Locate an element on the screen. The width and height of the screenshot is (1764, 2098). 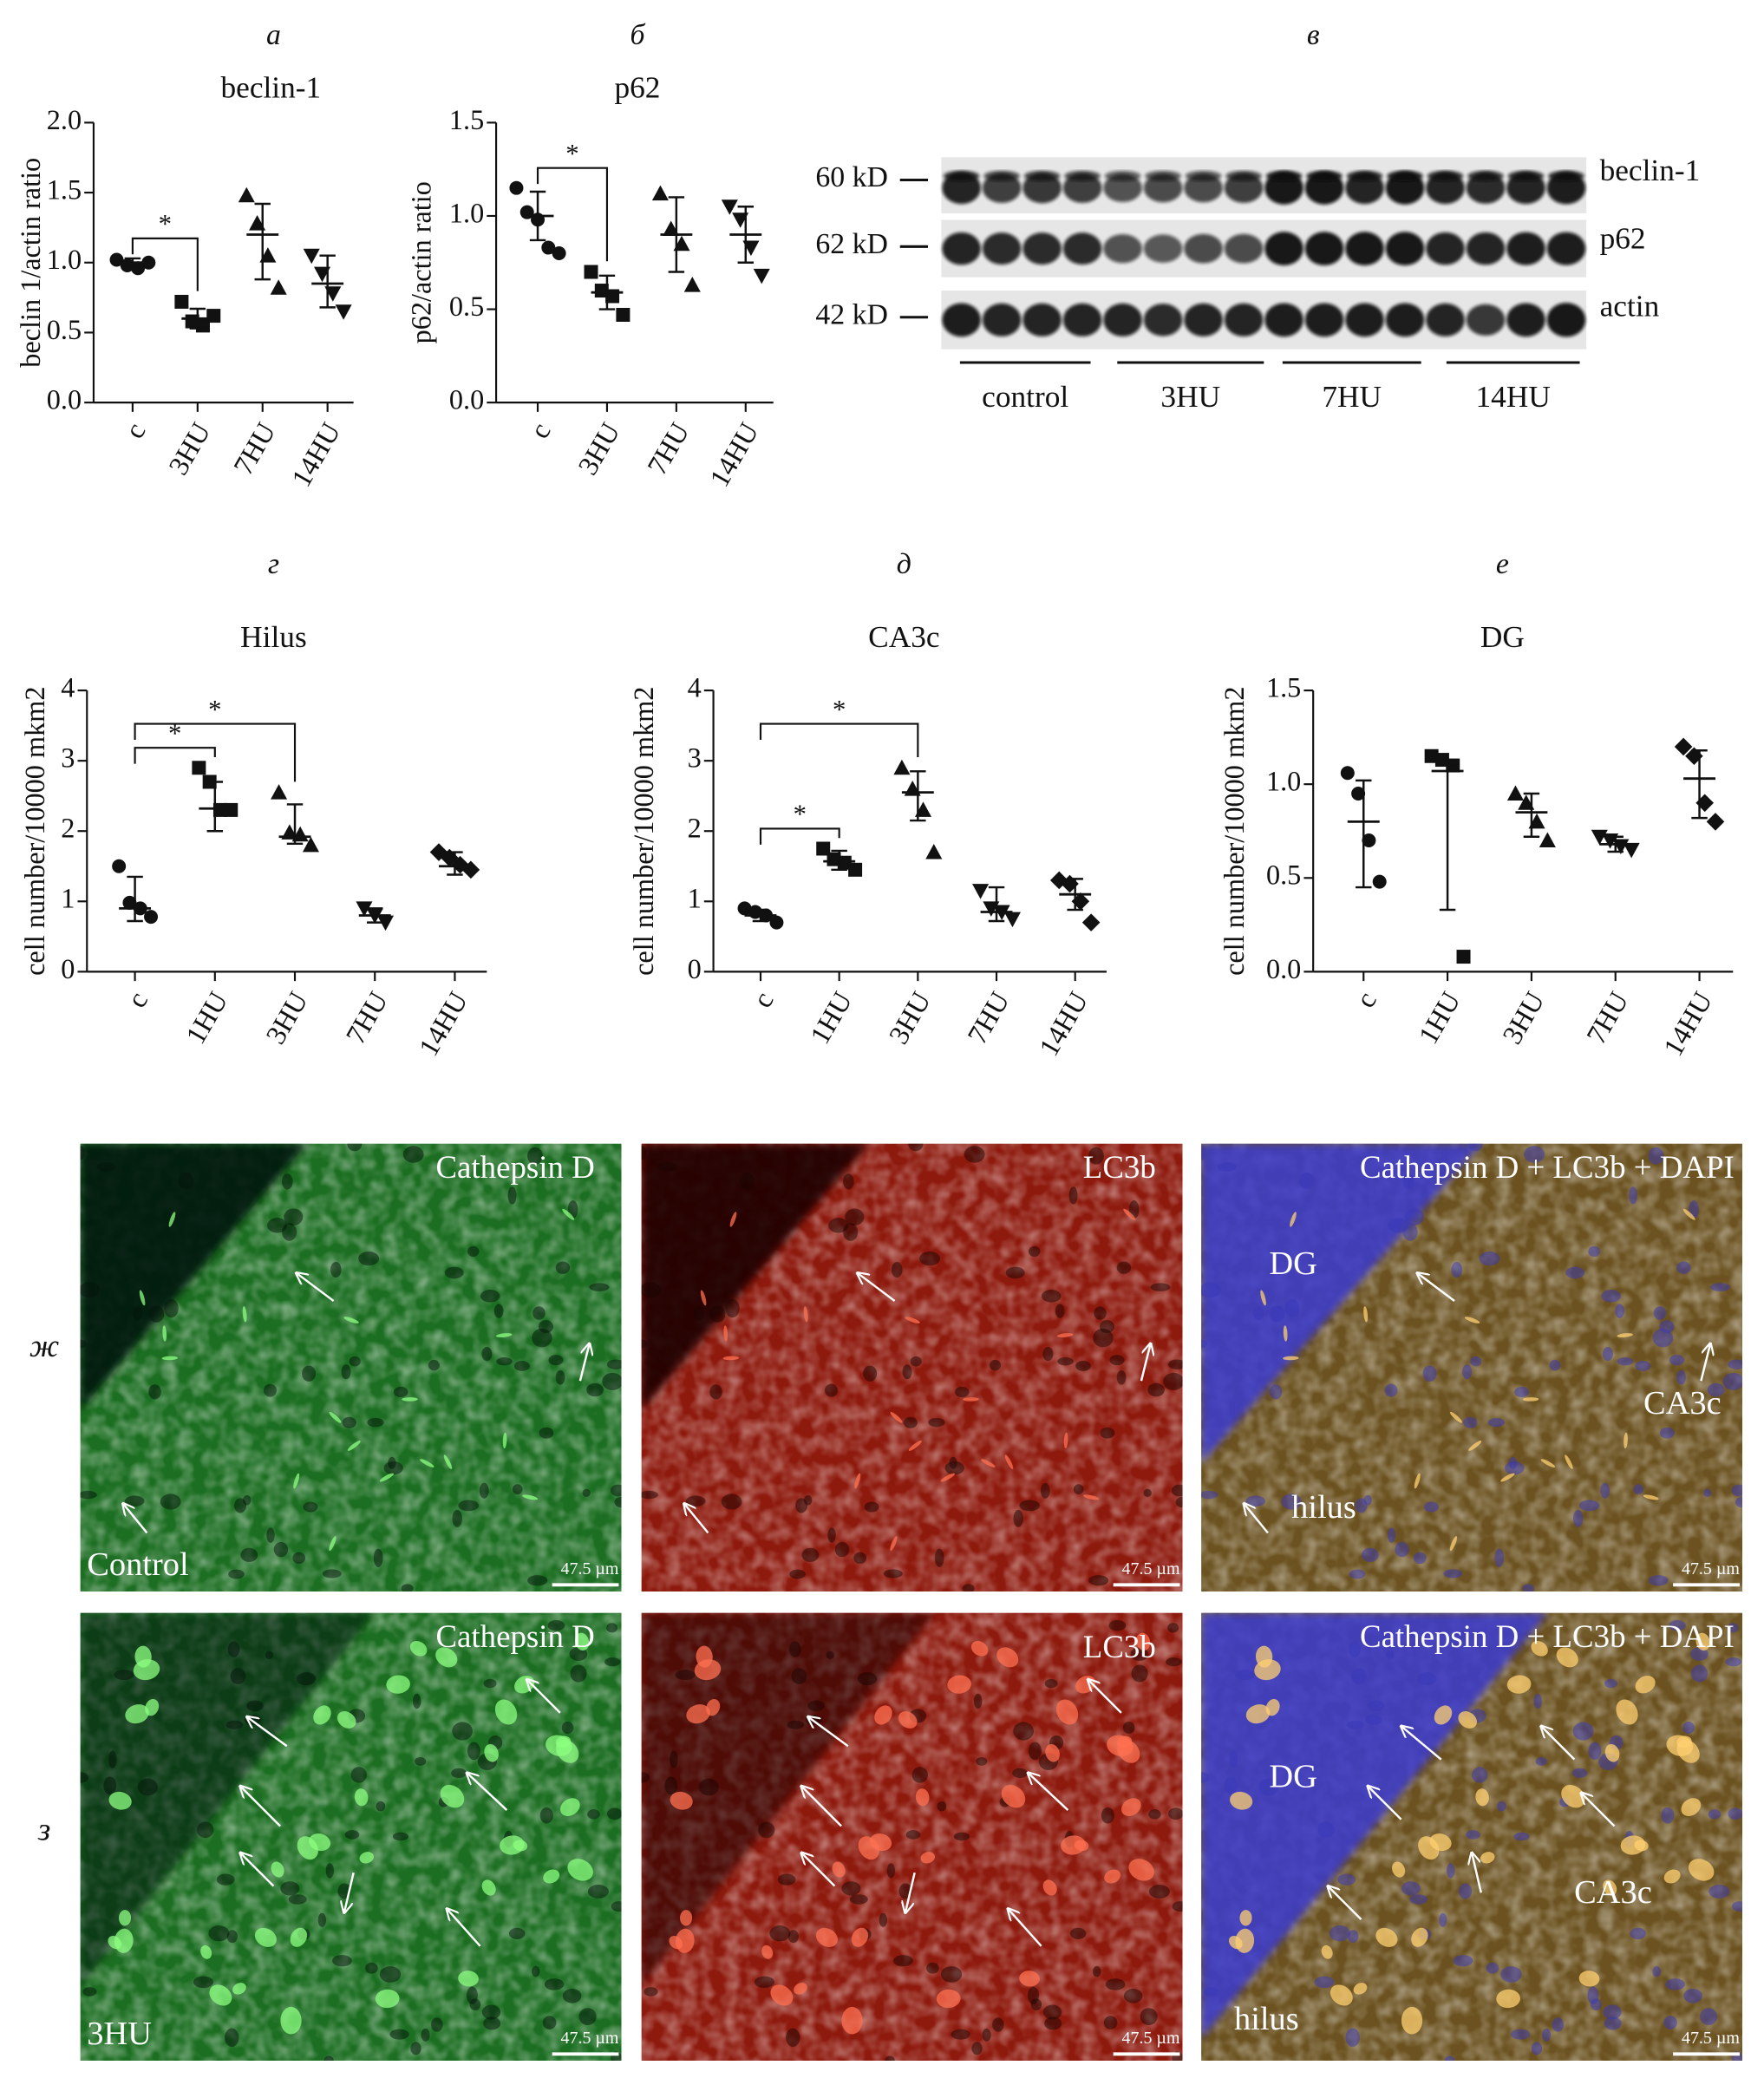
x-tick-label: 14HU is located at coordinates (444, 1024).